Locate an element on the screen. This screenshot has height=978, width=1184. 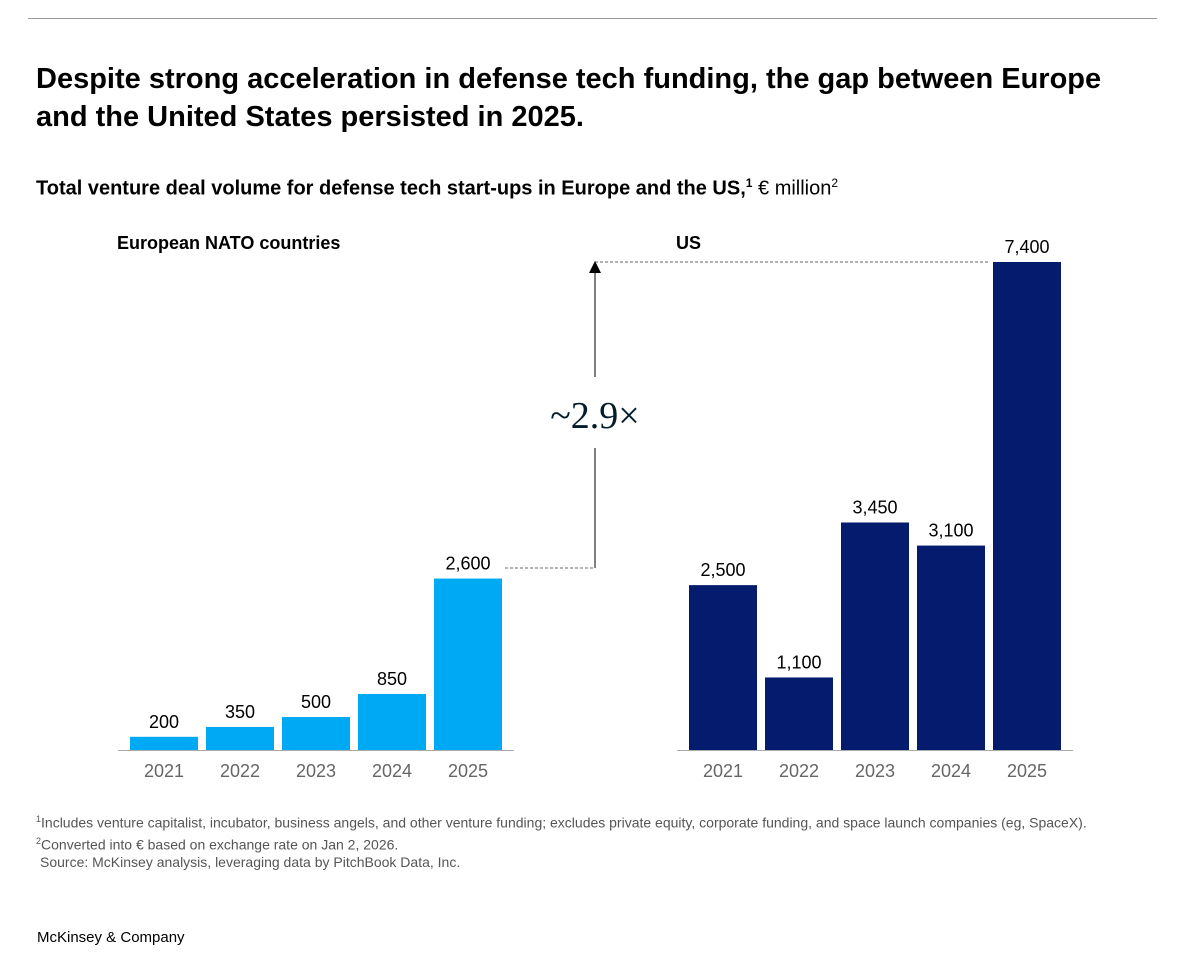
data-label: 350 is located at coordinates (240, 712).